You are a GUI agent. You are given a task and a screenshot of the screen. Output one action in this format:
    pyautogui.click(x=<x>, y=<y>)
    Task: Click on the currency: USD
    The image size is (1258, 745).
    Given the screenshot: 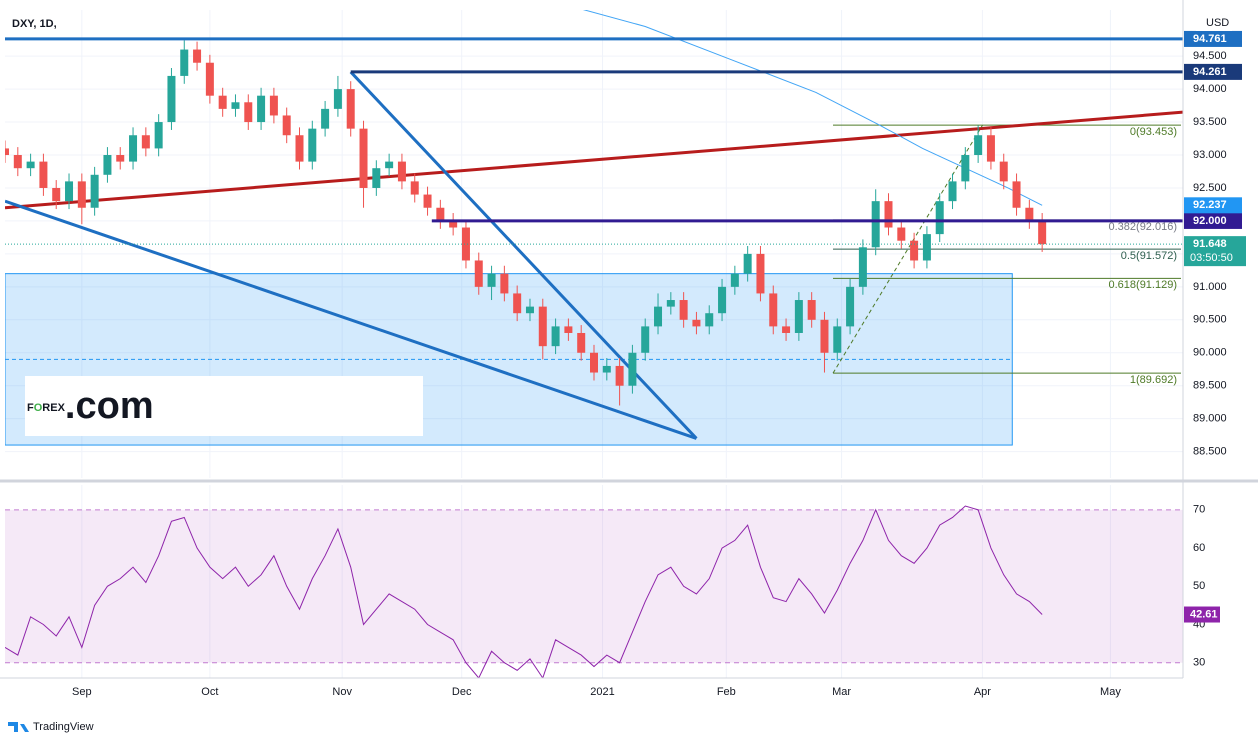 What is the action you would take?
    pyautogui.click(x=1217, y=23)
    